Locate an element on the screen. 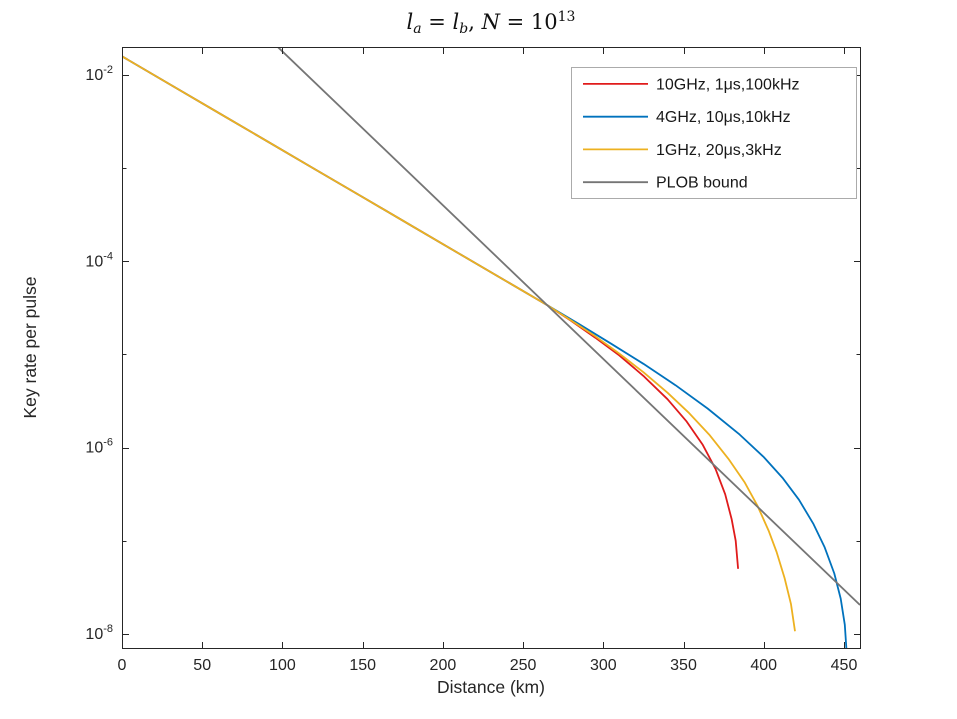  y-tick-label: 10⁻⁸ is located at coordinates (99, 633).